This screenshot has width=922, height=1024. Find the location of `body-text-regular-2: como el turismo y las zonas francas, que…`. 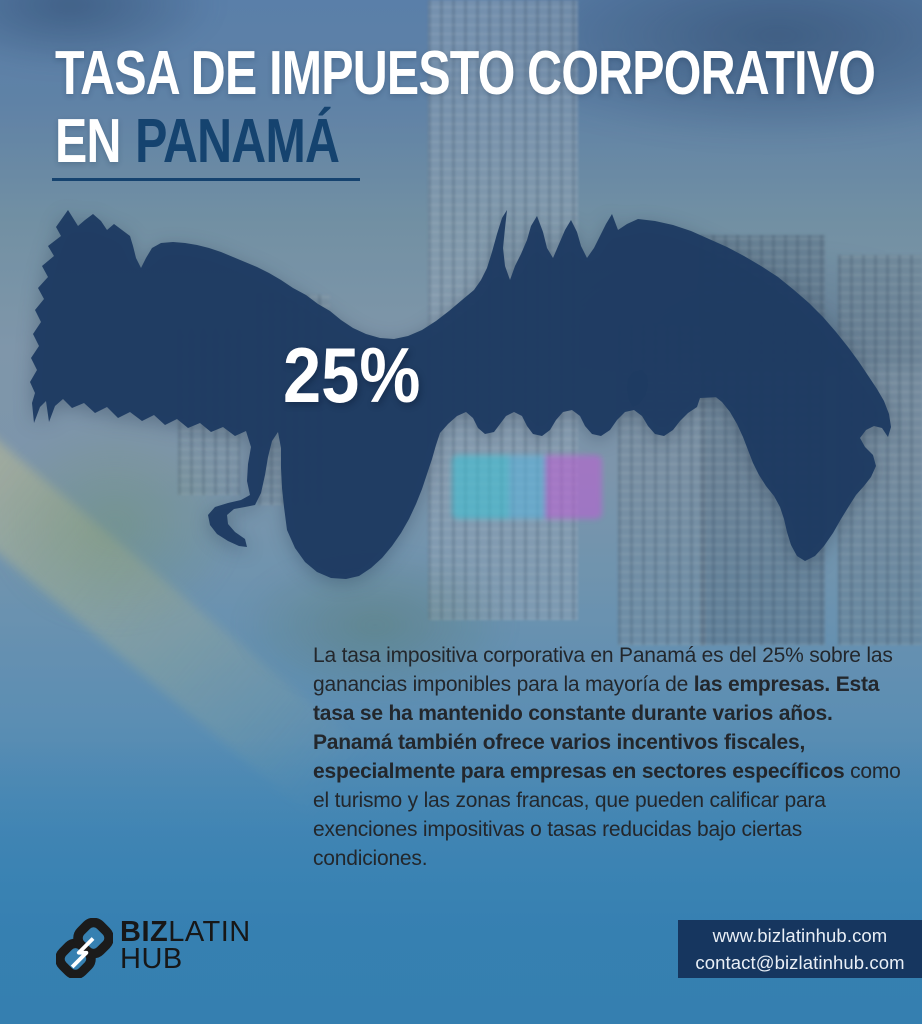

body-text-regular-2: como el turismo y las zonas francas, que… is located at coordinates (607, 815).